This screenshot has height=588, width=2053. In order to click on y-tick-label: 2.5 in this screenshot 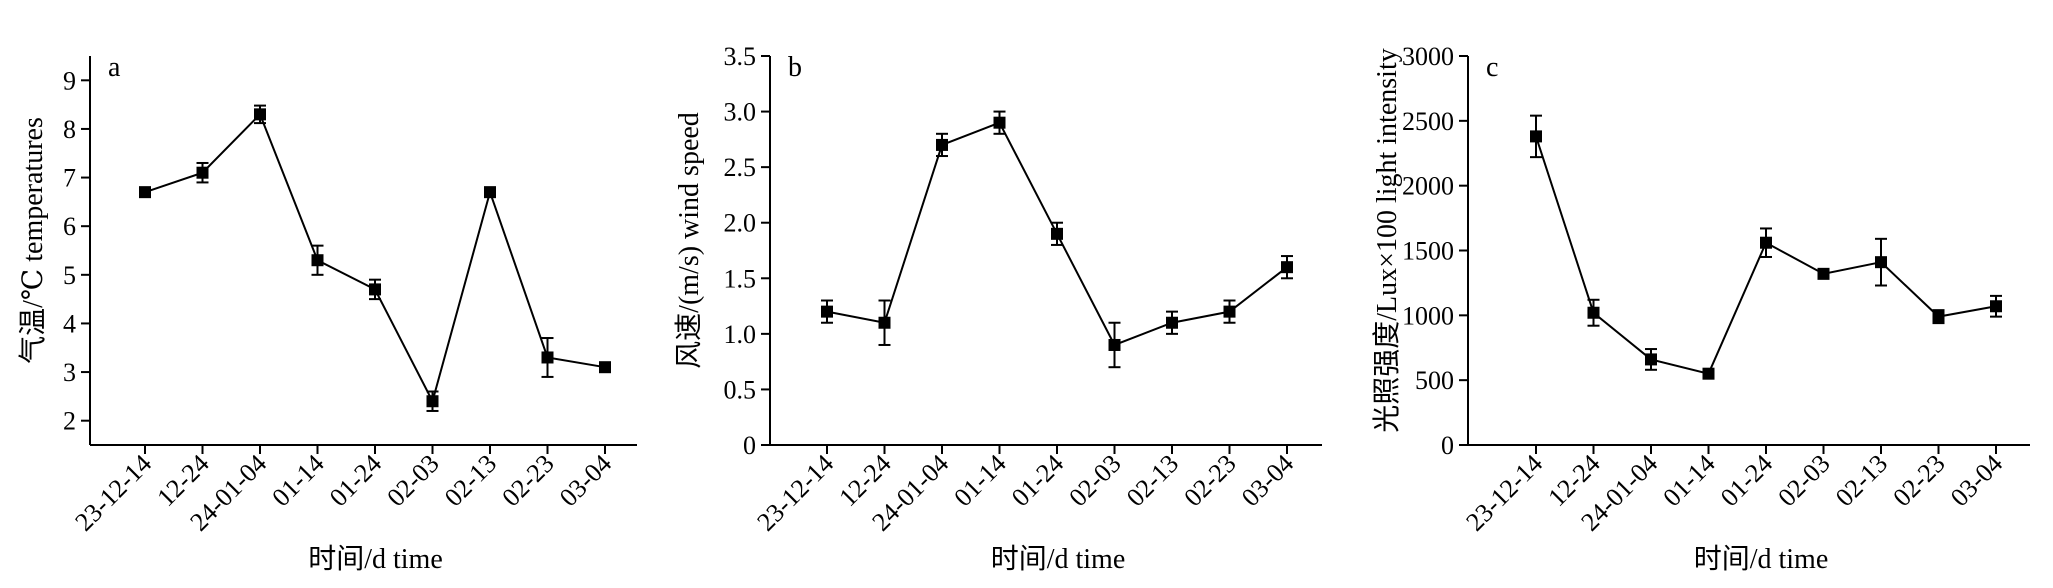, I will do `click(740, 167)`.